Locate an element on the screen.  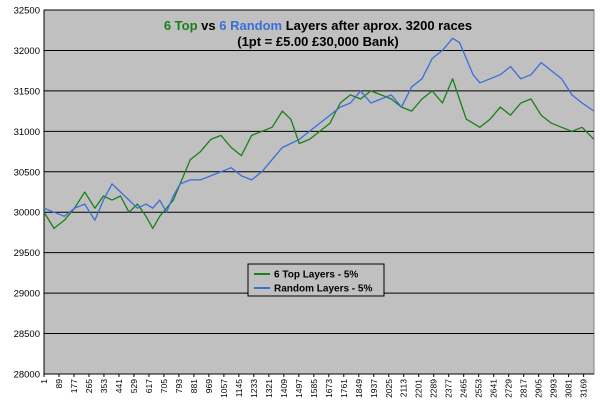
legend-label: 6 Top Layers - 5% is located at coordinates (316, 275).